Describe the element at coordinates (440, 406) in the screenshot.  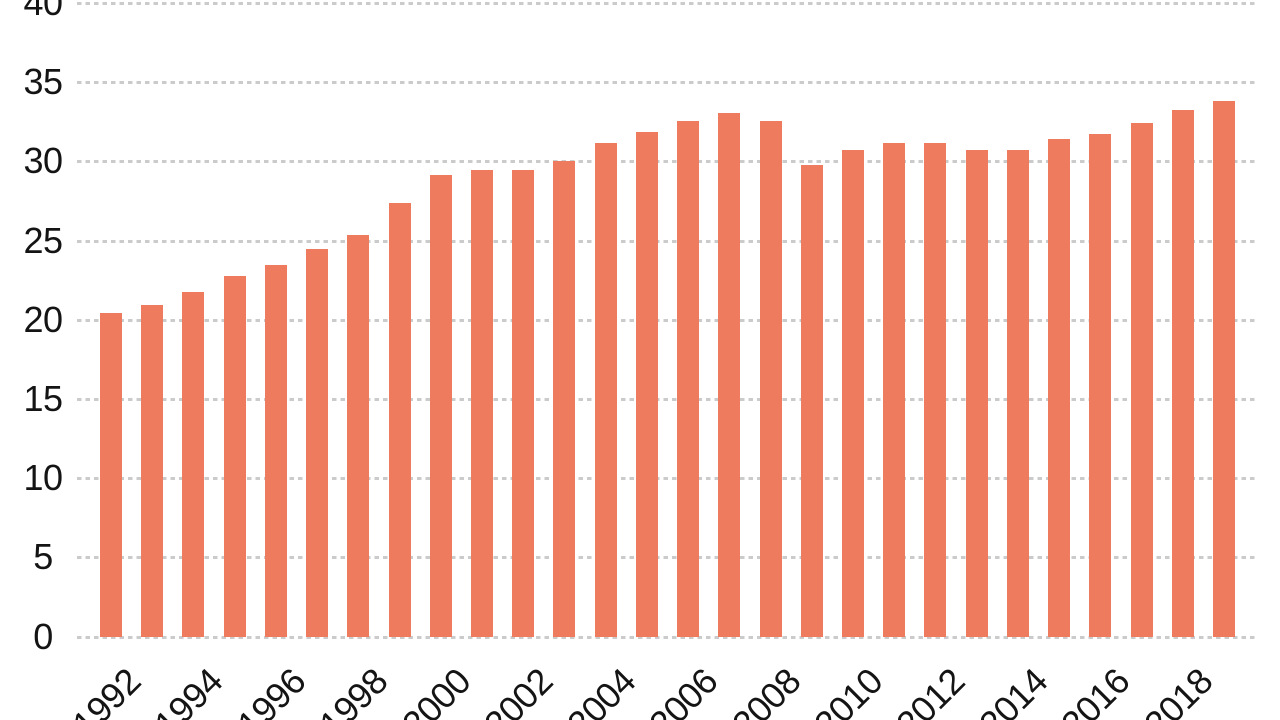
I see `bar-2000` at that location.